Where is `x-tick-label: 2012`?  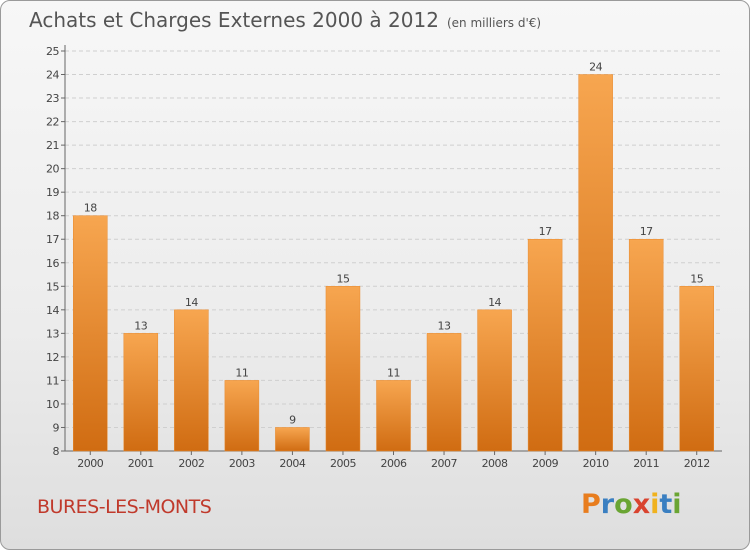
x-tick-label: 2012 is located at coordinates (697, 463).